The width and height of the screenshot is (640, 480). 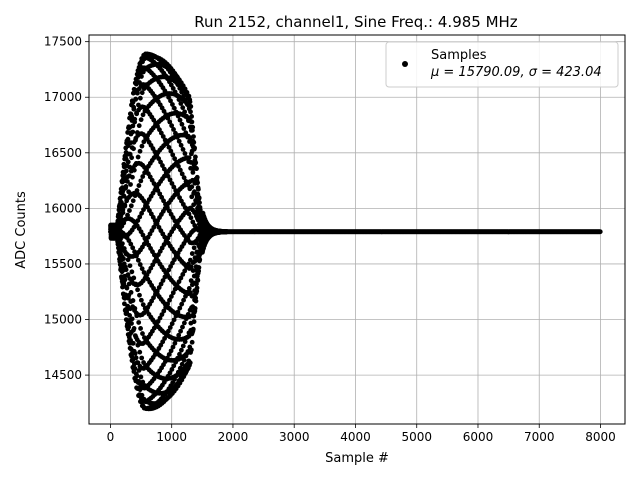 I want to click on legend-box, so click(x=502, y=64).